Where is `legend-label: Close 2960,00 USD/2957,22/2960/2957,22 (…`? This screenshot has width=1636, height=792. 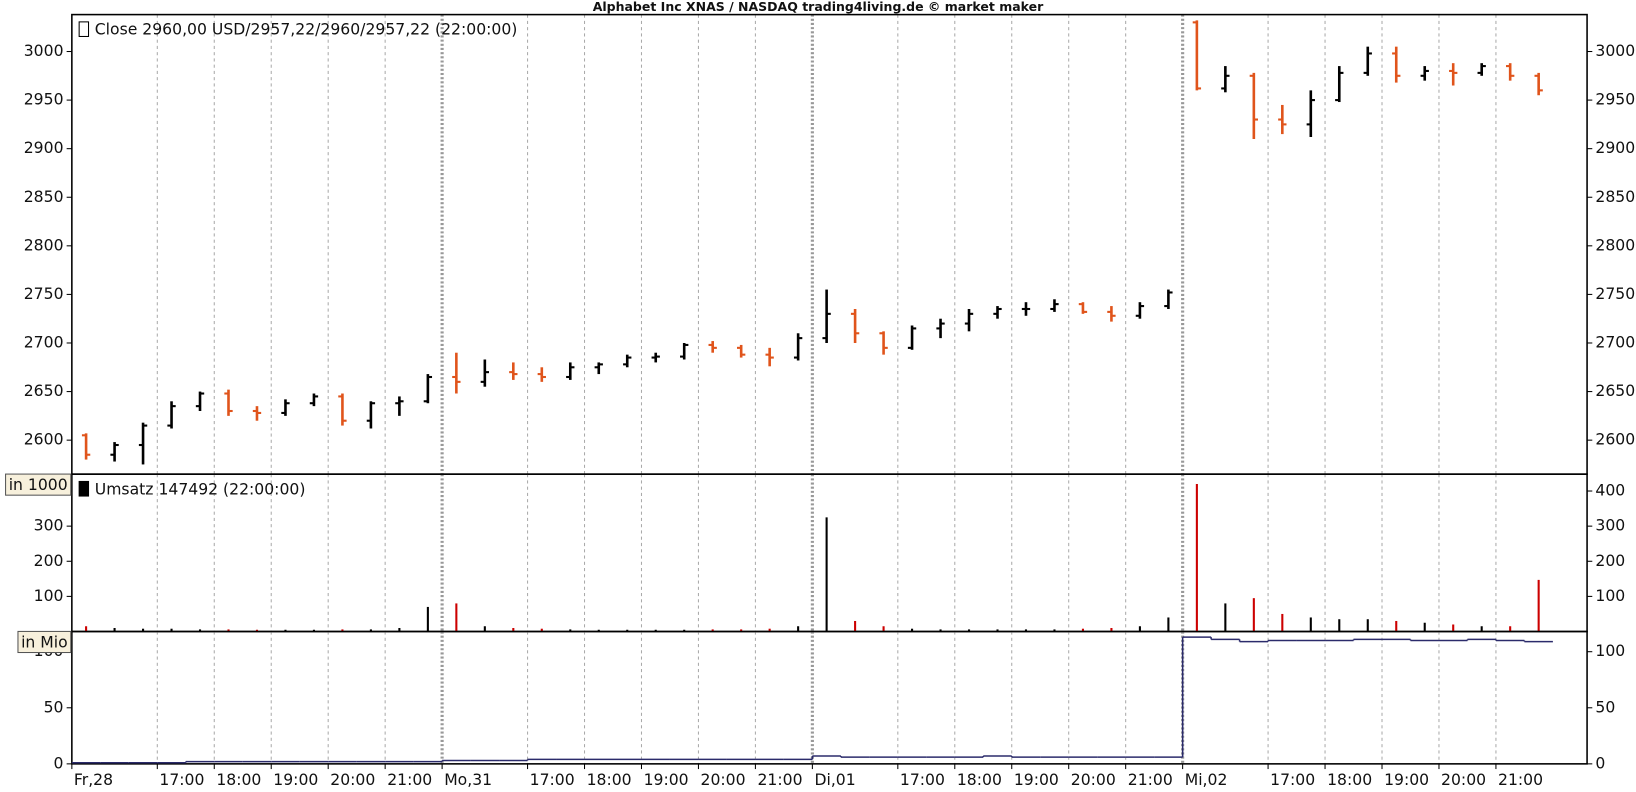 legend-label: Close 2960,00 USD/2957,22/2960/2957,22 (… is located at coordinates (306, 29).